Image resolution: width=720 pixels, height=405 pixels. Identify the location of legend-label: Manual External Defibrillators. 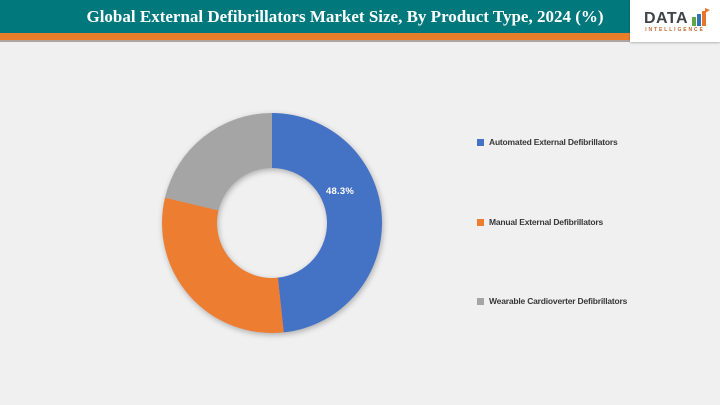
(546, 222).